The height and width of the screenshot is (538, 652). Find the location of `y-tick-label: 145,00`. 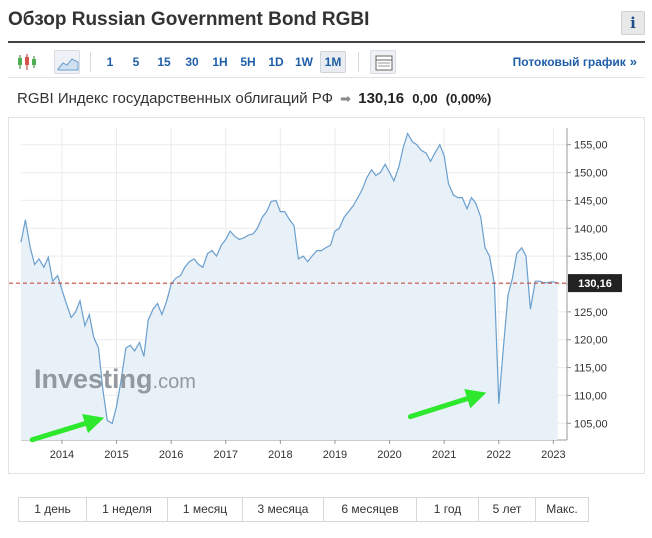

y-tick-label: 145,00 is located at coordinates (591, 201).